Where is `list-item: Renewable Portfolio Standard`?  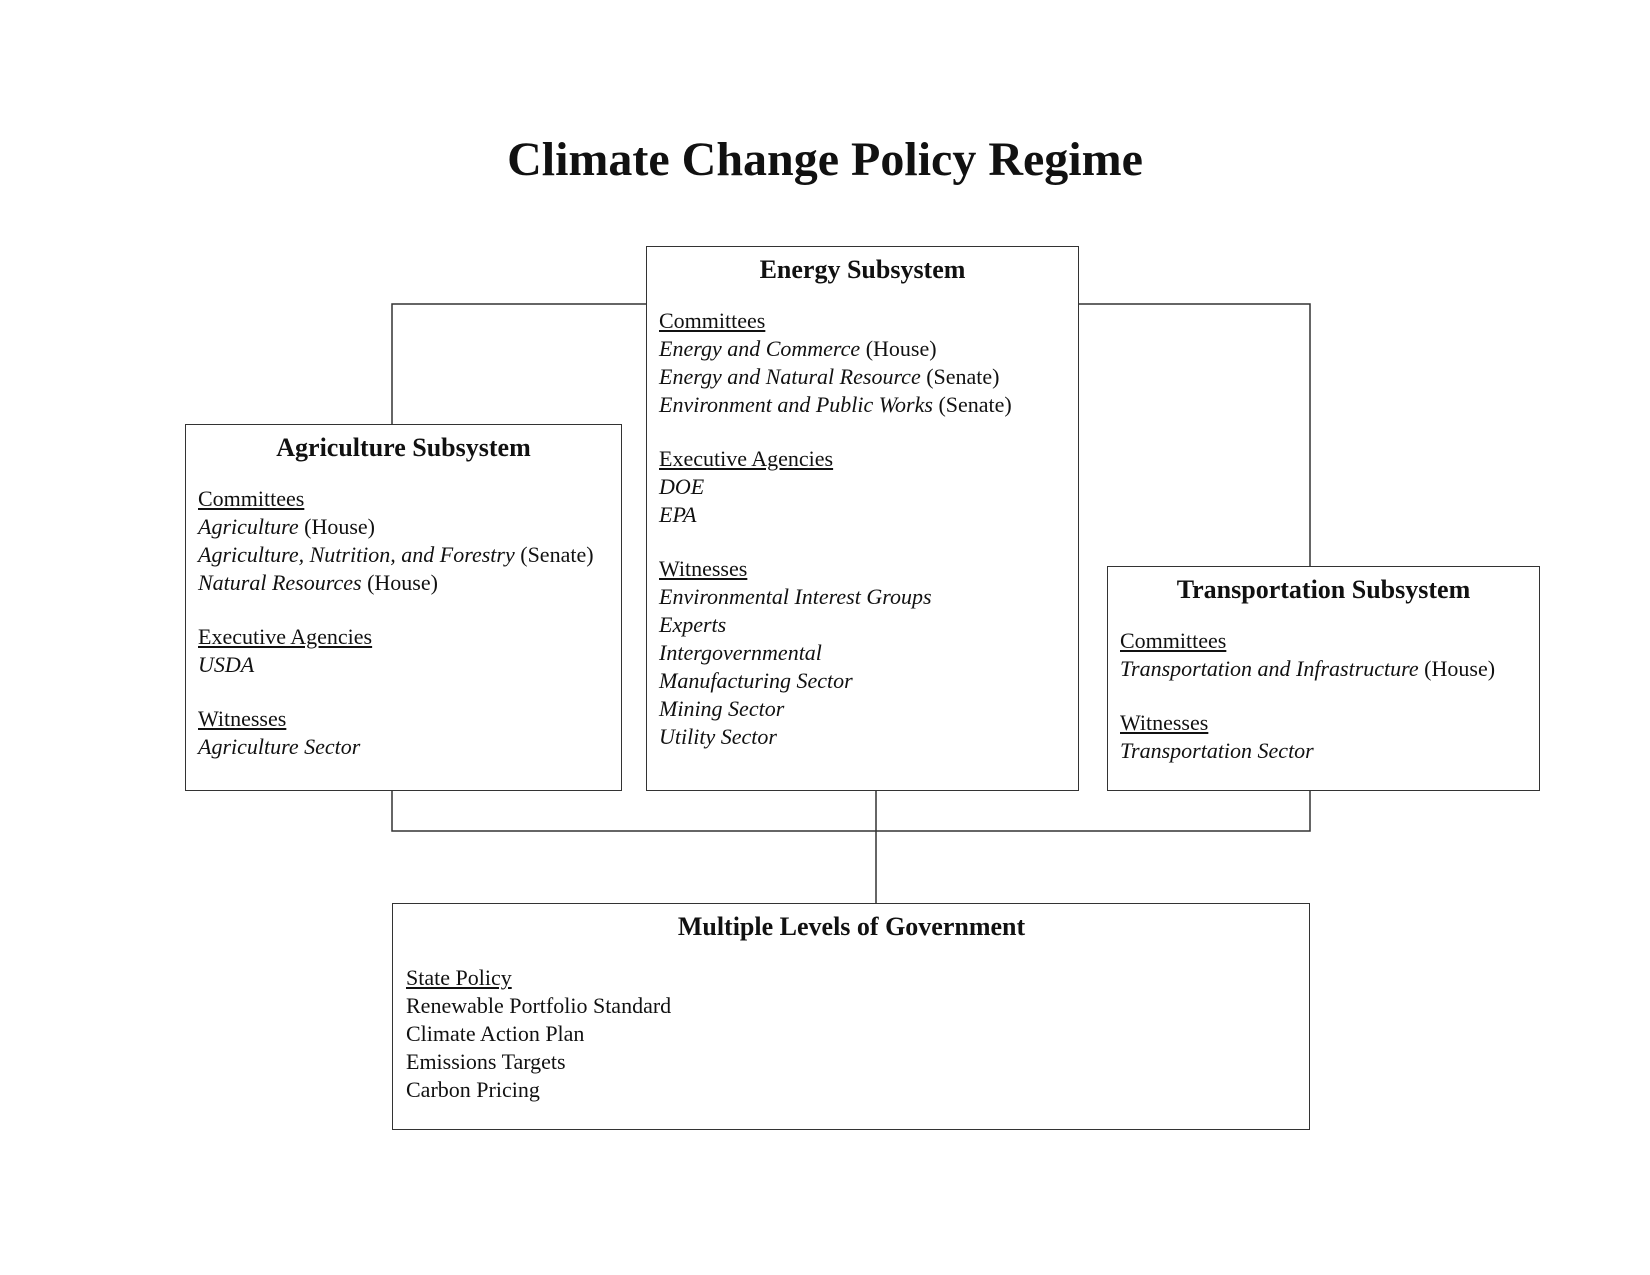
list-item: Renewable Portfolio Standard is located at coordinates (851, 1006).